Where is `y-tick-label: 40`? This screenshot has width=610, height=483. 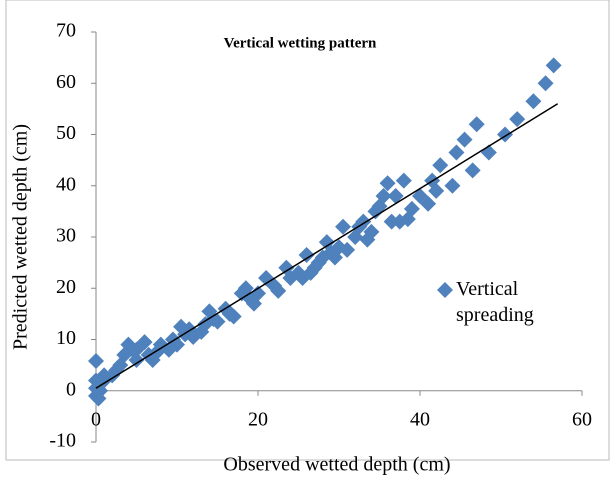
y-tick-label: 40 is located at coordinates (66, 184).